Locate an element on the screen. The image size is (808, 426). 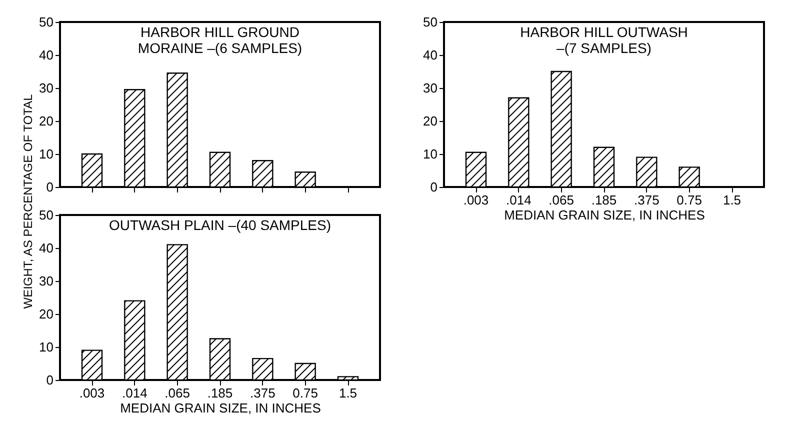
chart-title: OUTWASH PLAIN –(40 SAMPLES) is located at coordinates (220, 225).